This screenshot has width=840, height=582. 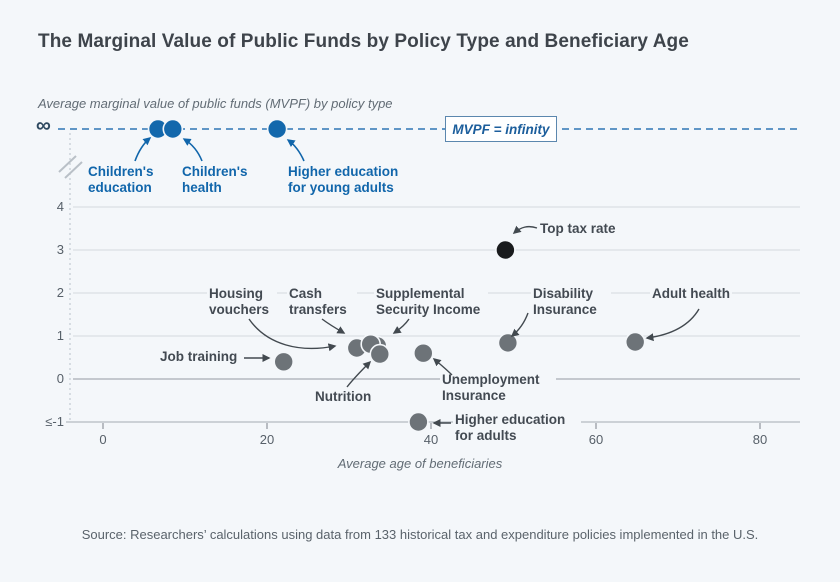 I want to click on arrow-higher-education-young-adults, so click(x=295, y=150).